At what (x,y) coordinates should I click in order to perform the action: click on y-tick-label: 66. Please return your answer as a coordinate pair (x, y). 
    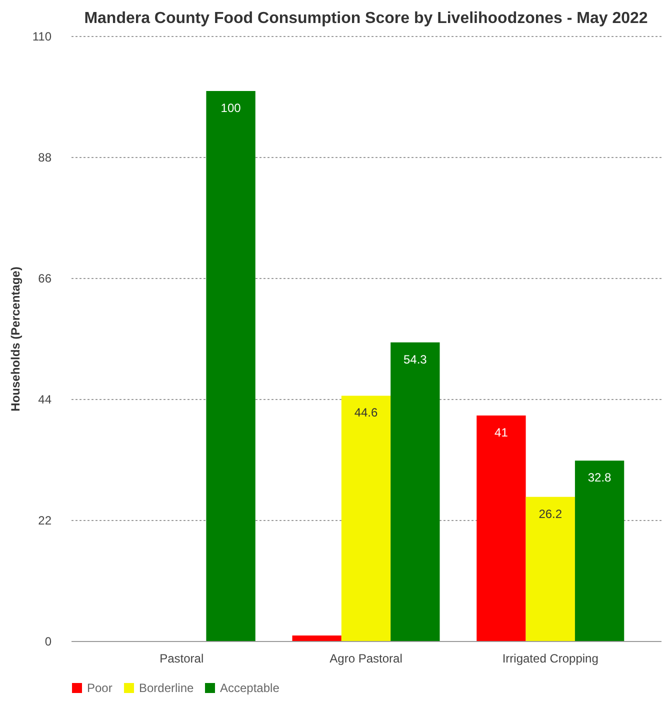
    Looking at the image, I should click on (45, 279).